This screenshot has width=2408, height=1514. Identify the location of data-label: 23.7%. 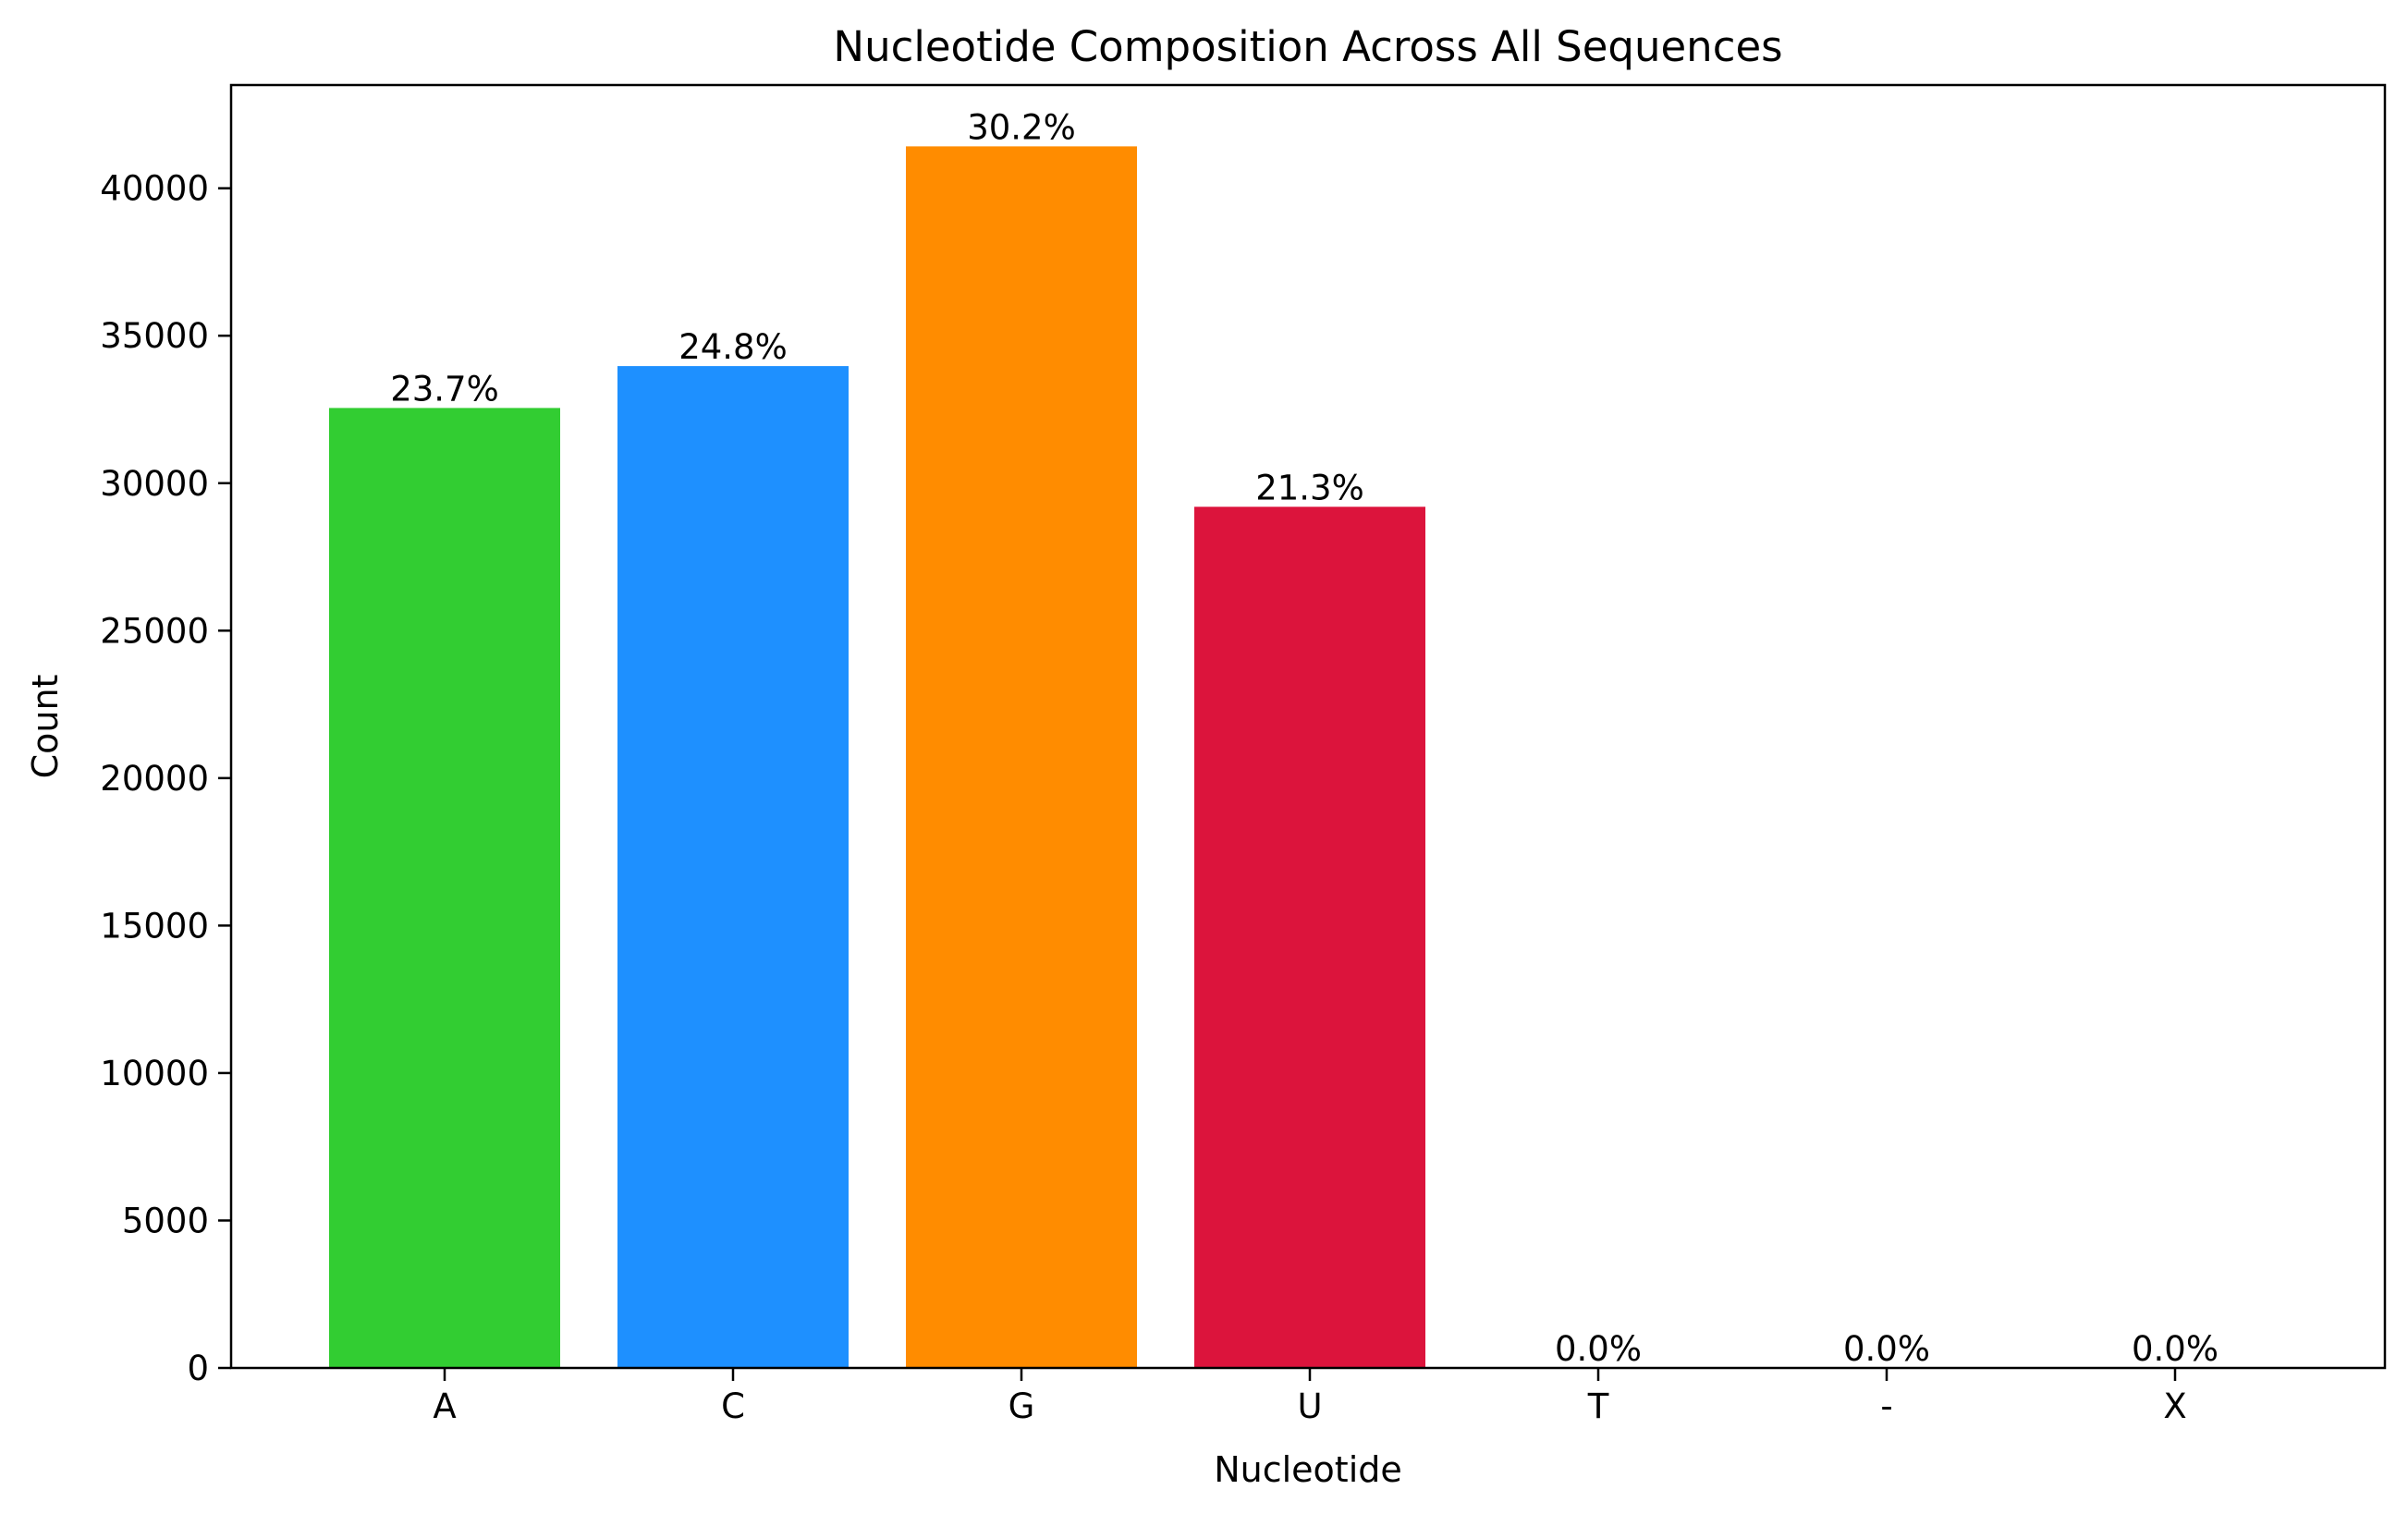
(445, 389).